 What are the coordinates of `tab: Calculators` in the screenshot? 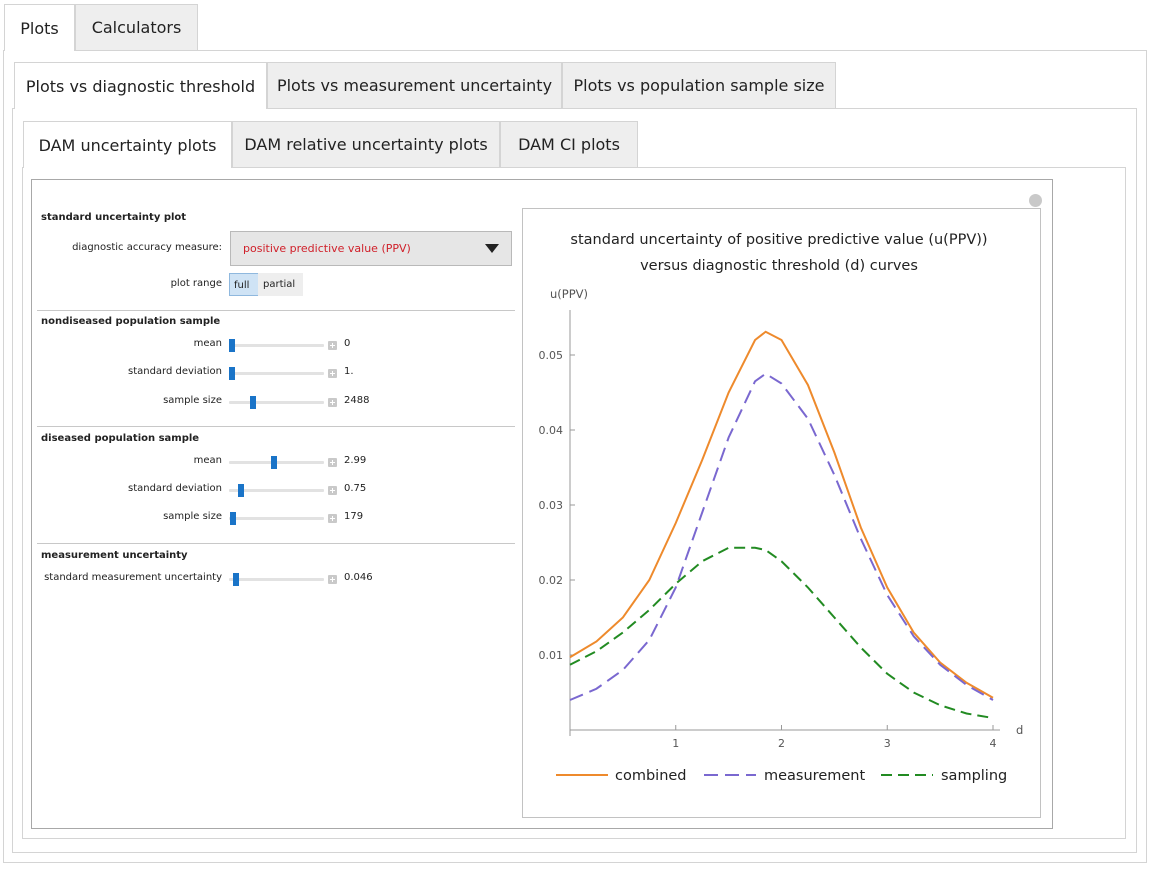 It's located at (136, 27).